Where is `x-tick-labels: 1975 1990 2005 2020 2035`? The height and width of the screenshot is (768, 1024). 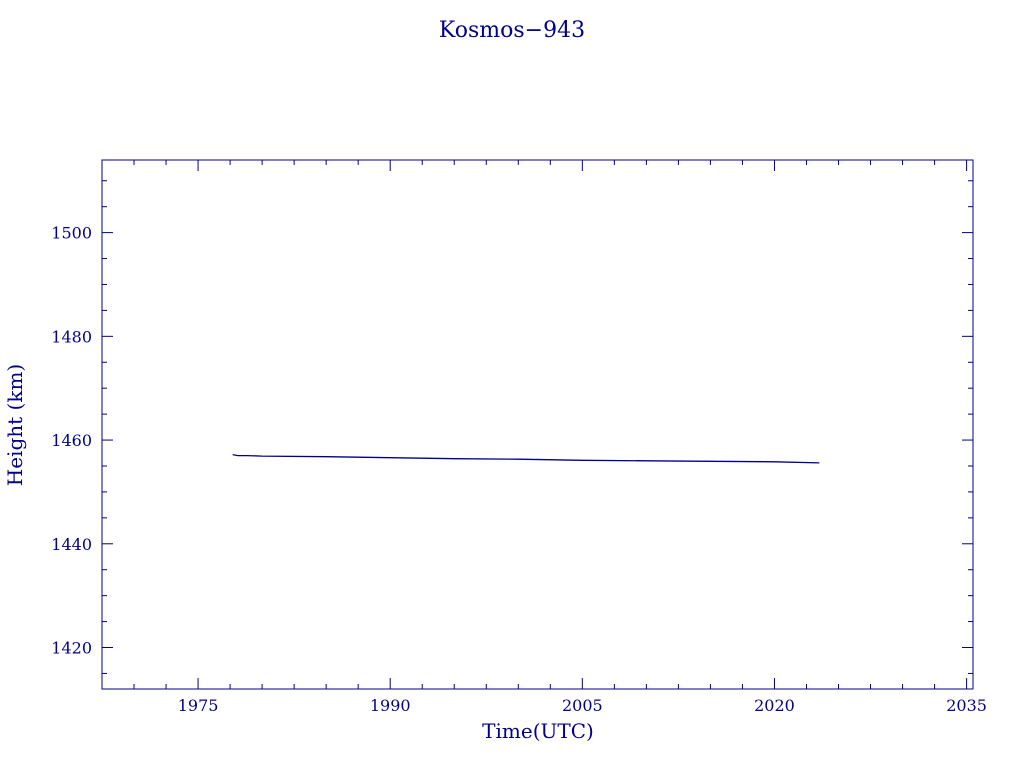 x-tick-labels: 1975 1990 2005 2020 2035 is located at coordinates (582, 705).